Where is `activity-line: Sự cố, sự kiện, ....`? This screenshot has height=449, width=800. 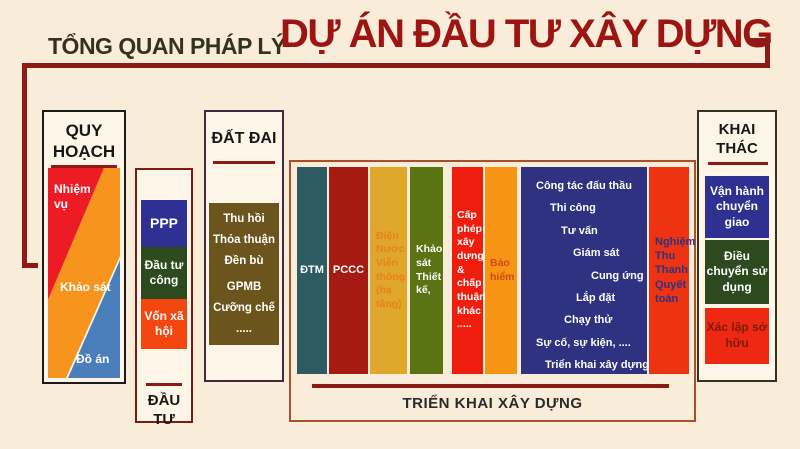 activity-line: Sự cố, sự kiện, .... is located at coordinates (583, 342).